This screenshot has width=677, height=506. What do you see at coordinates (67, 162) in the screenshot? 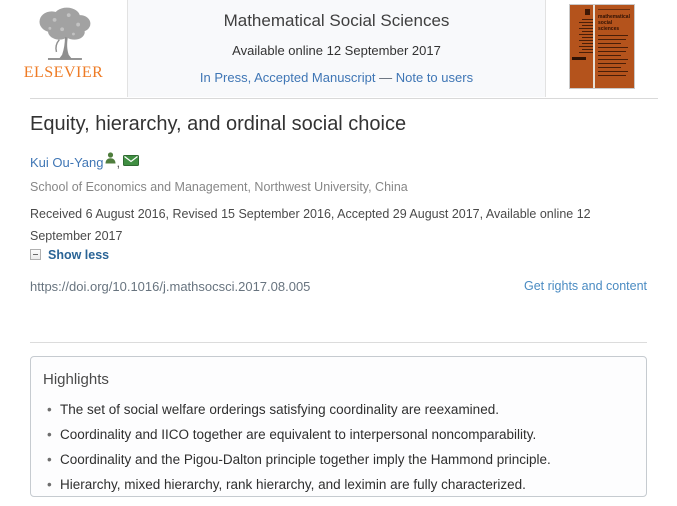
I see `author-link: Kui Ou-Yang` at bounding box center [67, 162].